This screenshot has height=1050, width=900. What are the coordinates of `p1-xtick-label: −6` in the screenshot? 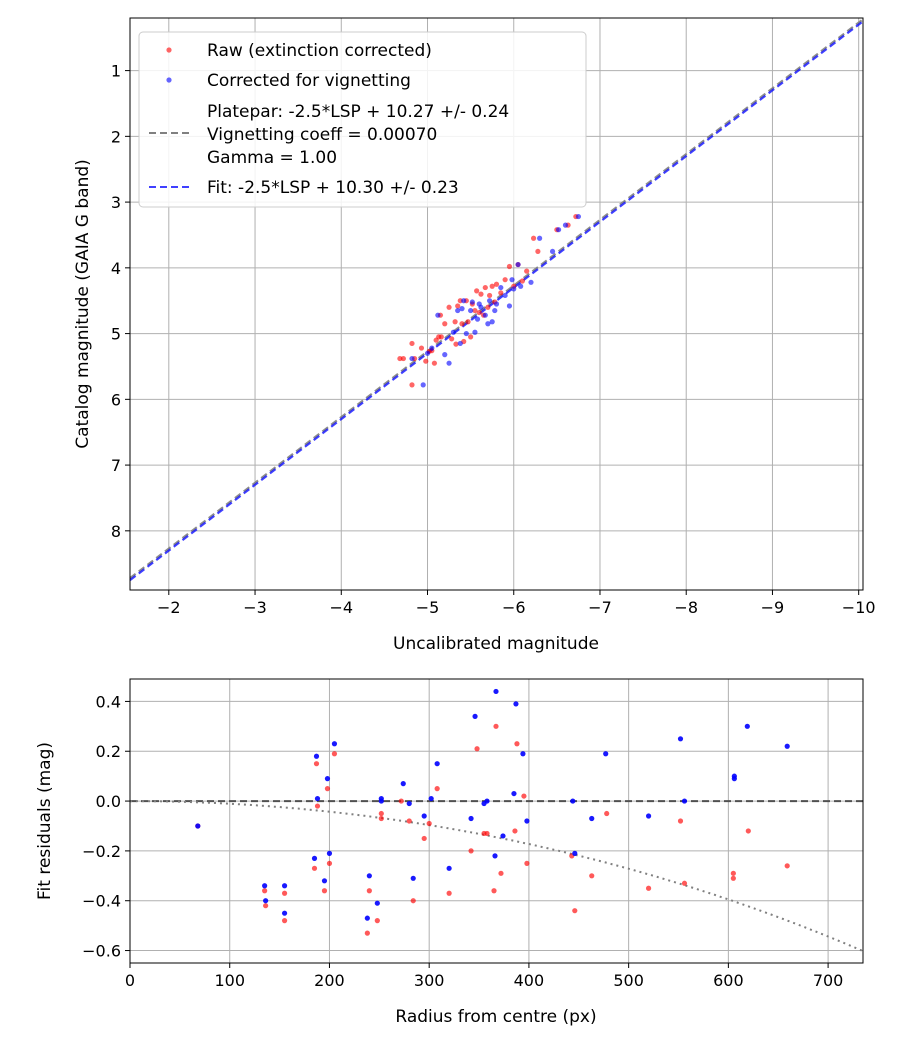 It's located at (514, 607).